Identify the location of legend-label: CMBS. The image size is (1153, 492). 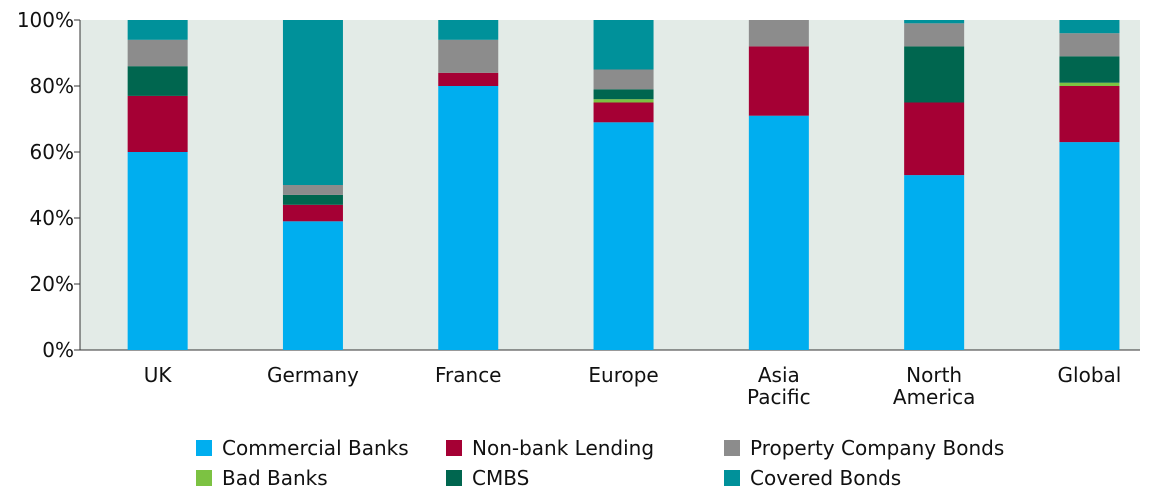
(501, 478).